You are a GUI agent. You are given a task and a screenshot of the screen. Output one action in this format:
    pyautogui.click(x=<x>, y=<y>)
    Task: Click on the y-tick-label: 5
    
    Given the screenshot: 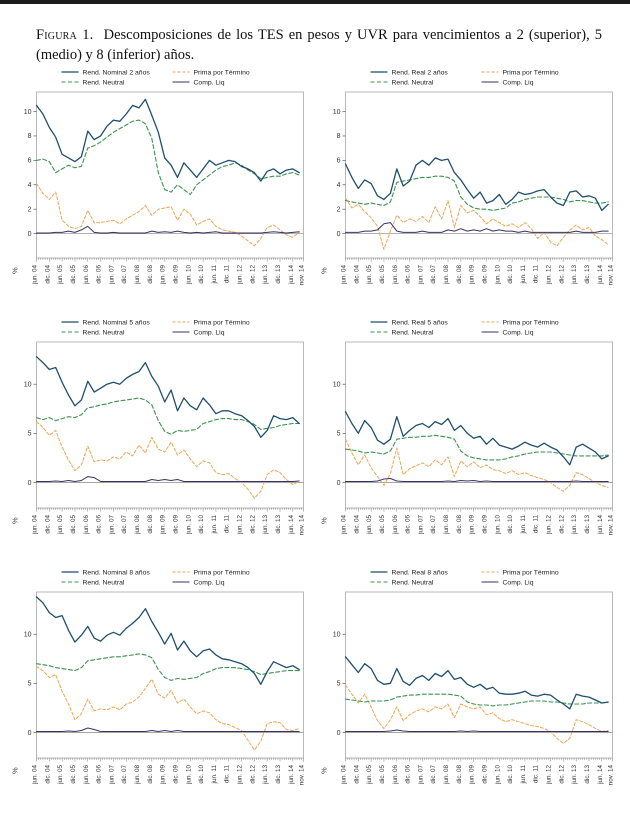 What is the action you would take?
    pyautogui.click(x=30, y=434)
    